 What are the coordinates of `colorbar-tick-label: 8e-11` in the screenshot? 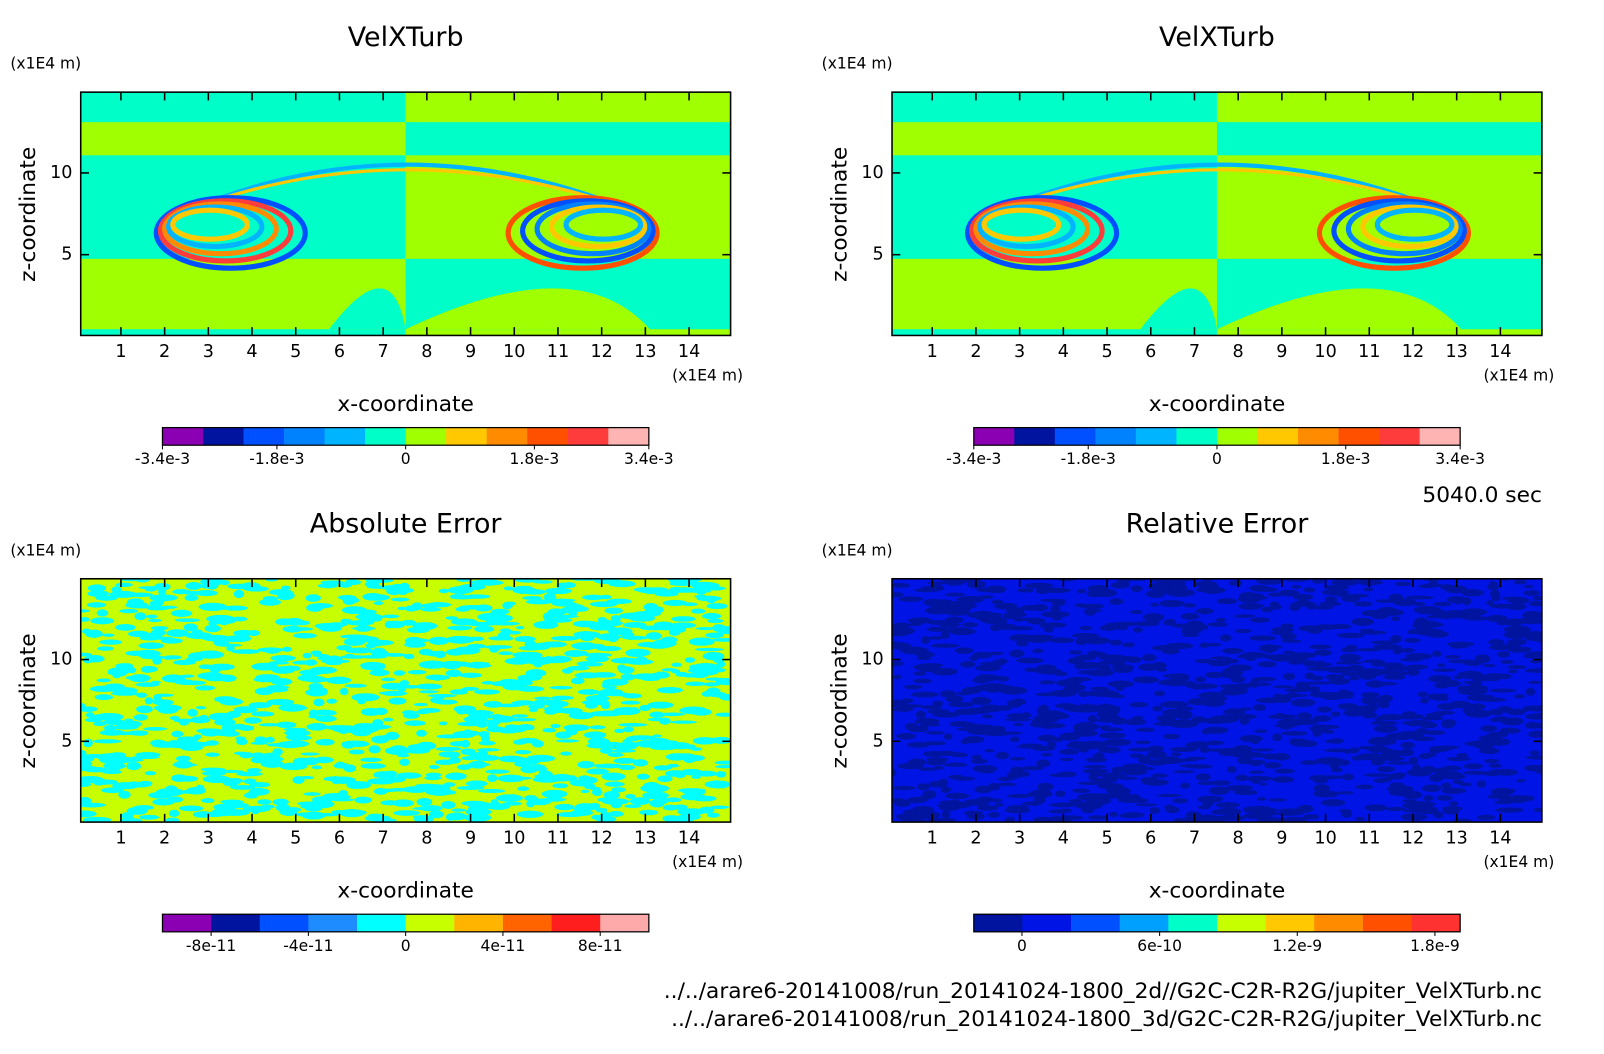 It's located at (600, 946).